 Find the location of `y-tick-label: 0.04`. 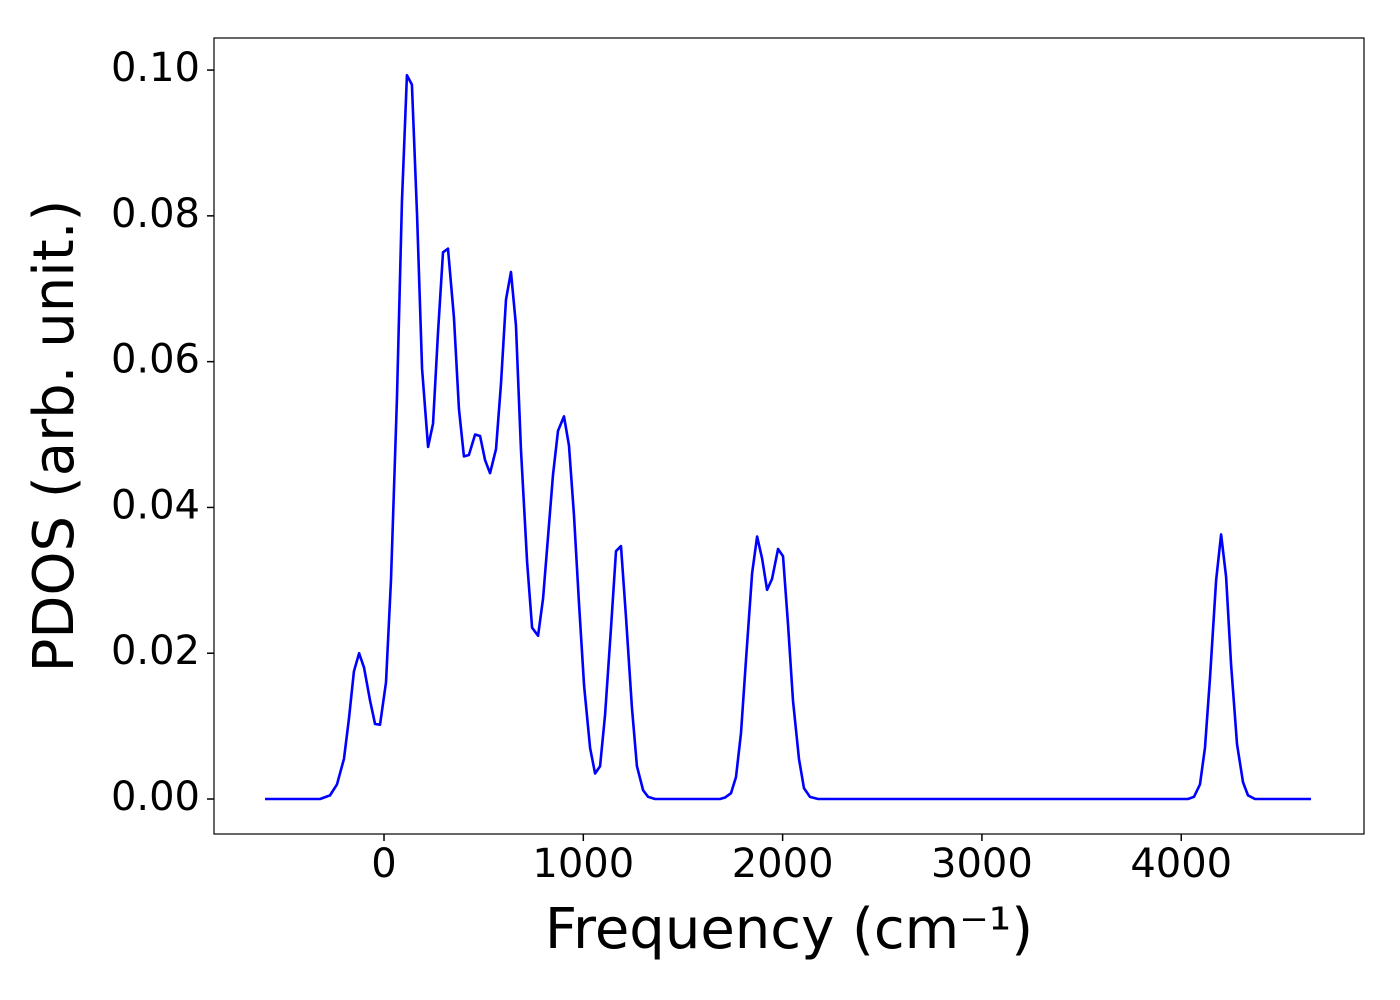

y-tick-label: 0.04 is located at coordinates (155, 505).